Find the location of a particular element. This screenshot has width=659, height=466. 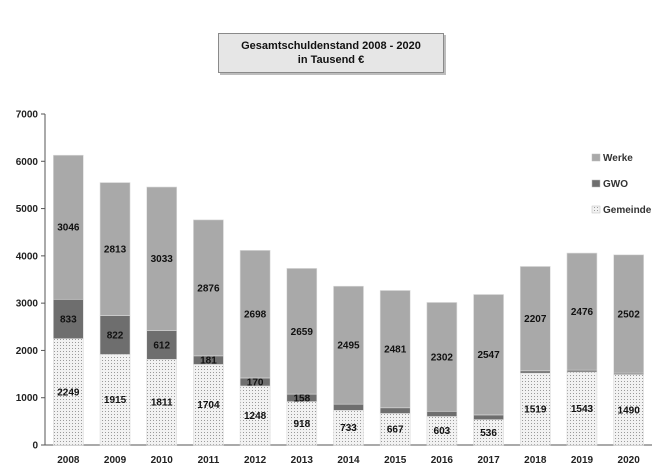

data-label: 1543 is located at coordinates (582, 409).